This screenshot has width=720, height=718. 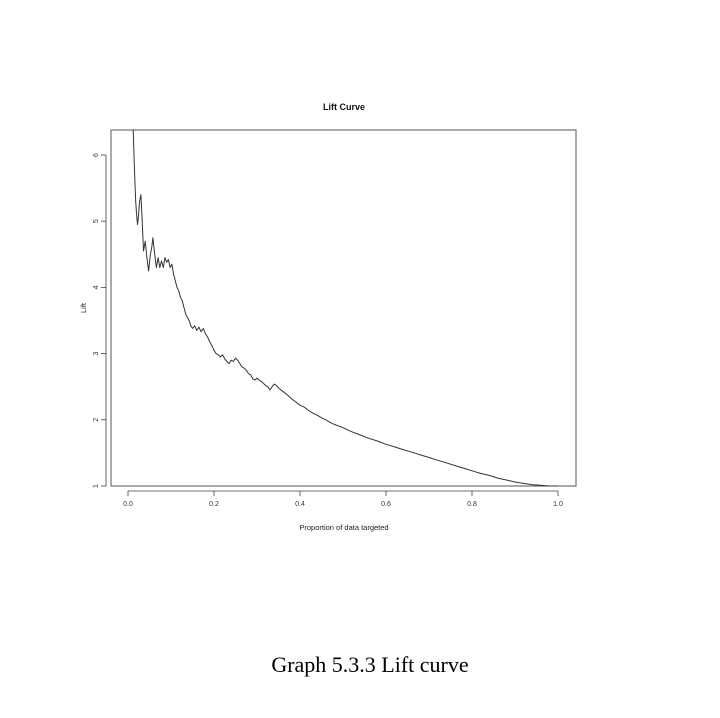 I want to click on y-axis-label: Lift, so click(x=83, y=307).